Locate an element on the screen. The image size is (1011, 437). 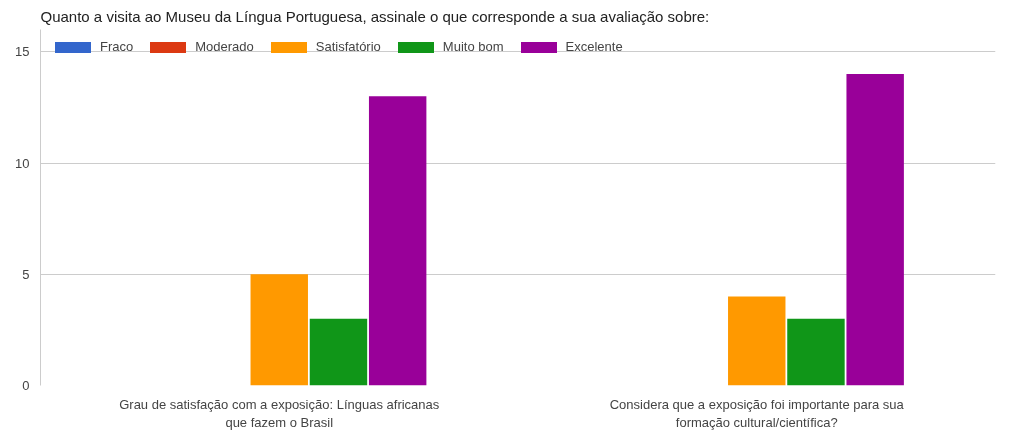
legend-label: Muito bom is located at coordinates (473, 46).